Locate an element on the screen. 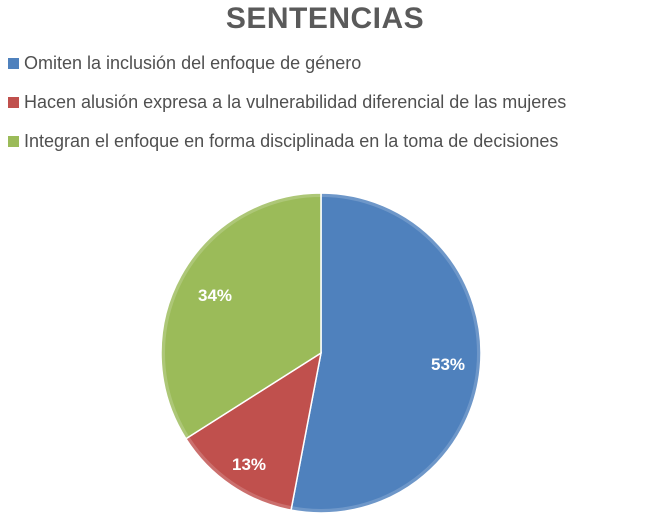 Image resolution: width=650 pixels, height=525 pixels. data-label-hacen: 13% is located at coordinates (249, 464).